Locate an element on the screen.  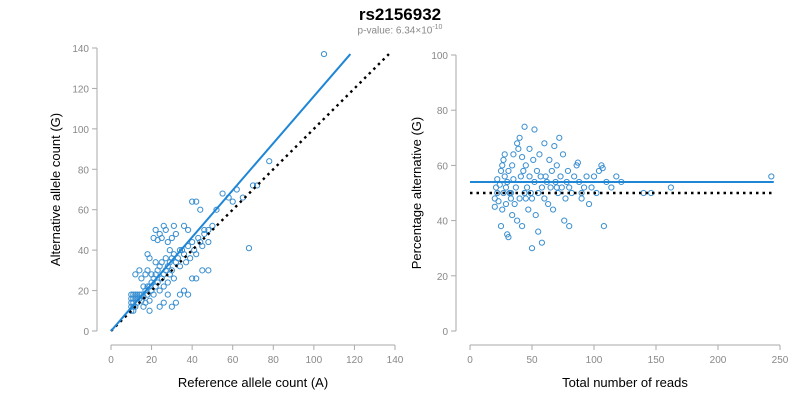
y-tick-label: 60 is located at coordinates (443, 166).